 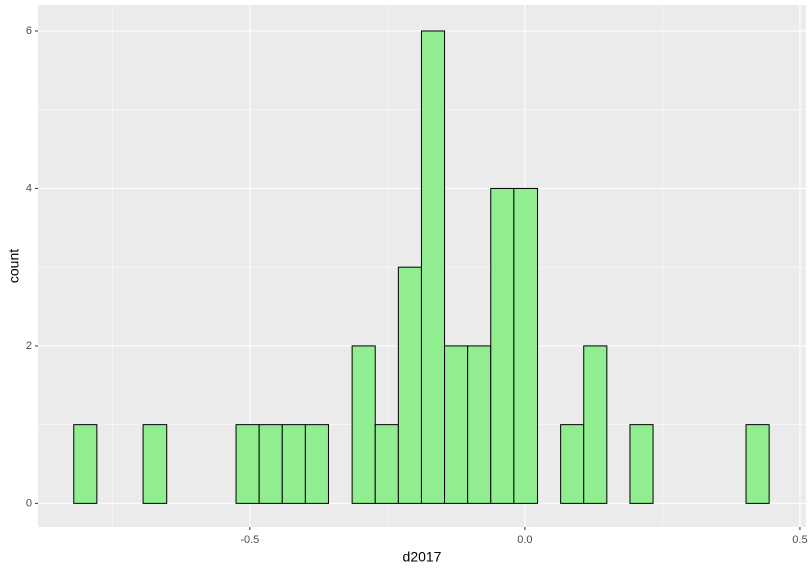 What do you see at coordinates (524, 540) in the screenshot?
I see `x-tick-label: 0.0` at bounding box center [524, 540].